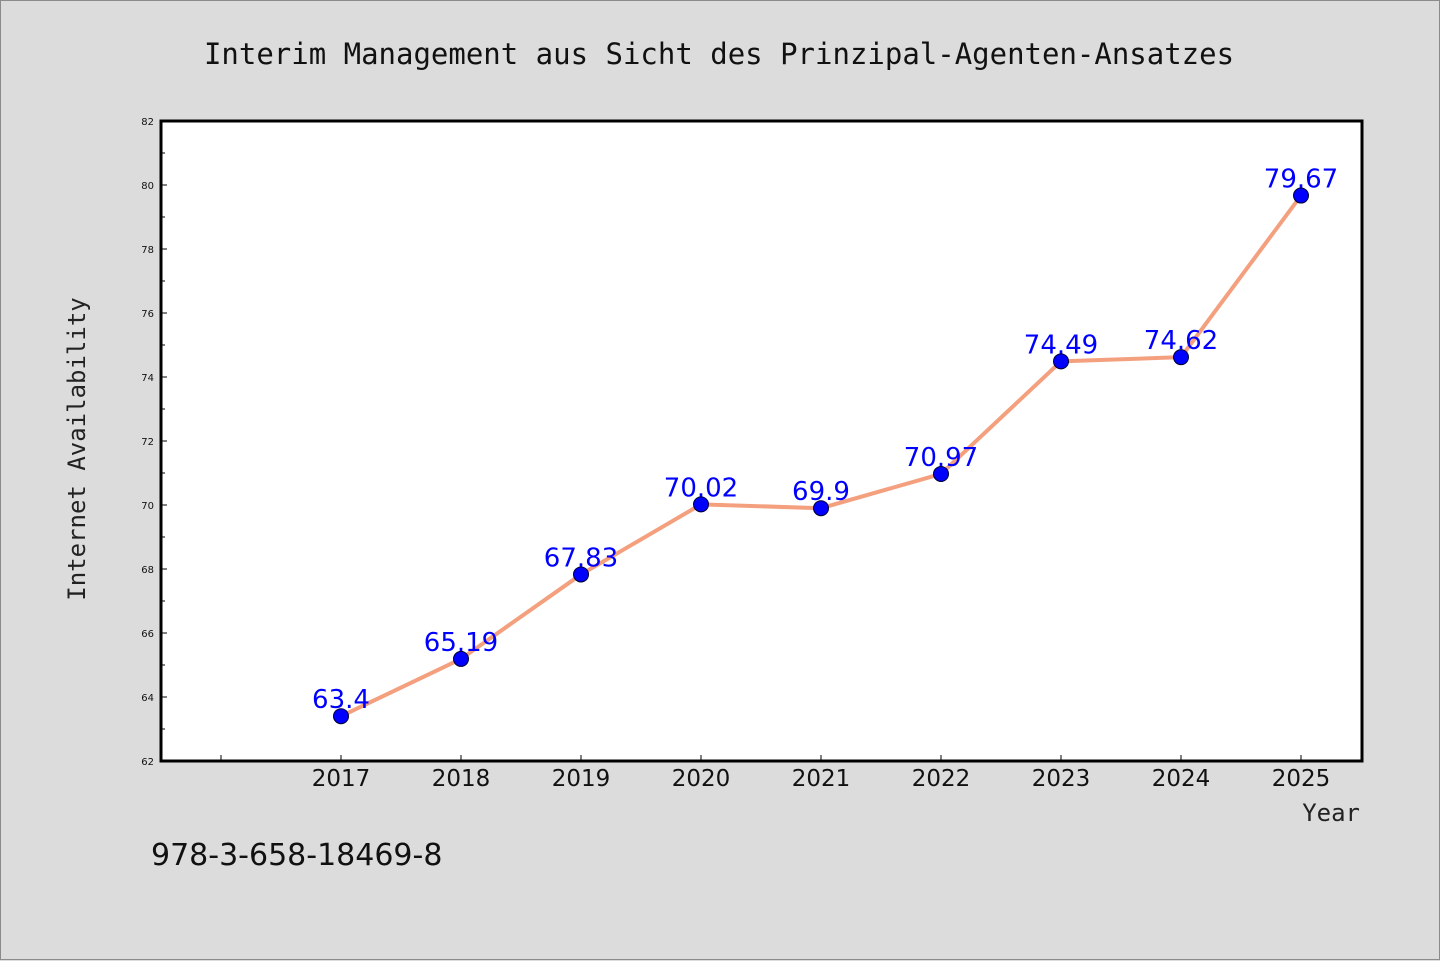  What do you see at coordinates (147, 442) in the screenshot?
I see `y-tick-label: 72` at bounding box center [147, 442].